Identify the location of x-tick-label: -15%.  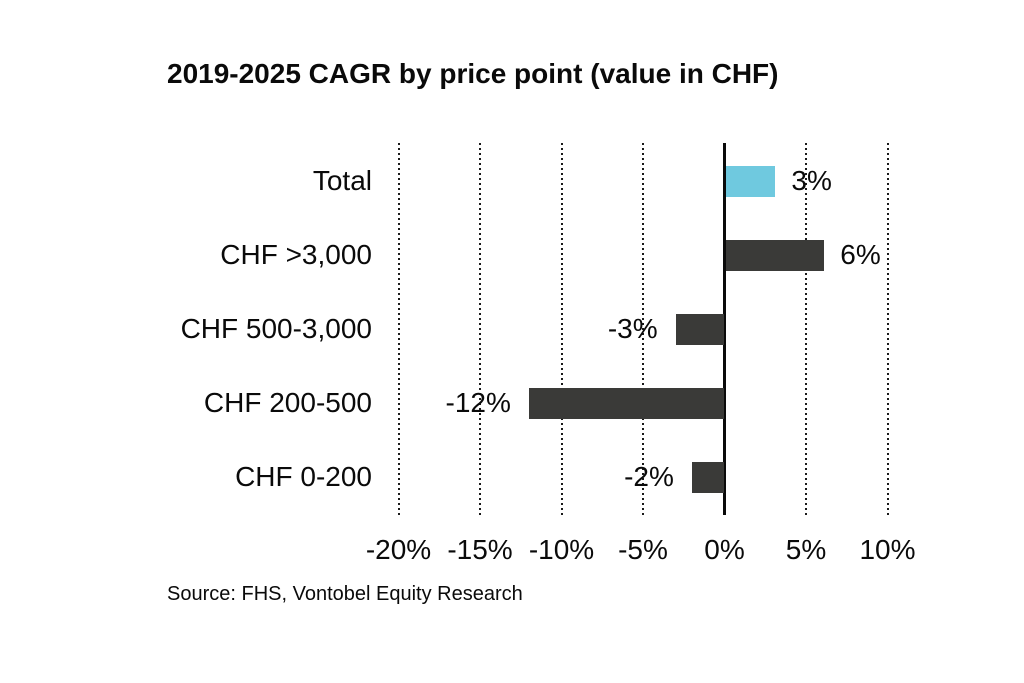
(480, 549).